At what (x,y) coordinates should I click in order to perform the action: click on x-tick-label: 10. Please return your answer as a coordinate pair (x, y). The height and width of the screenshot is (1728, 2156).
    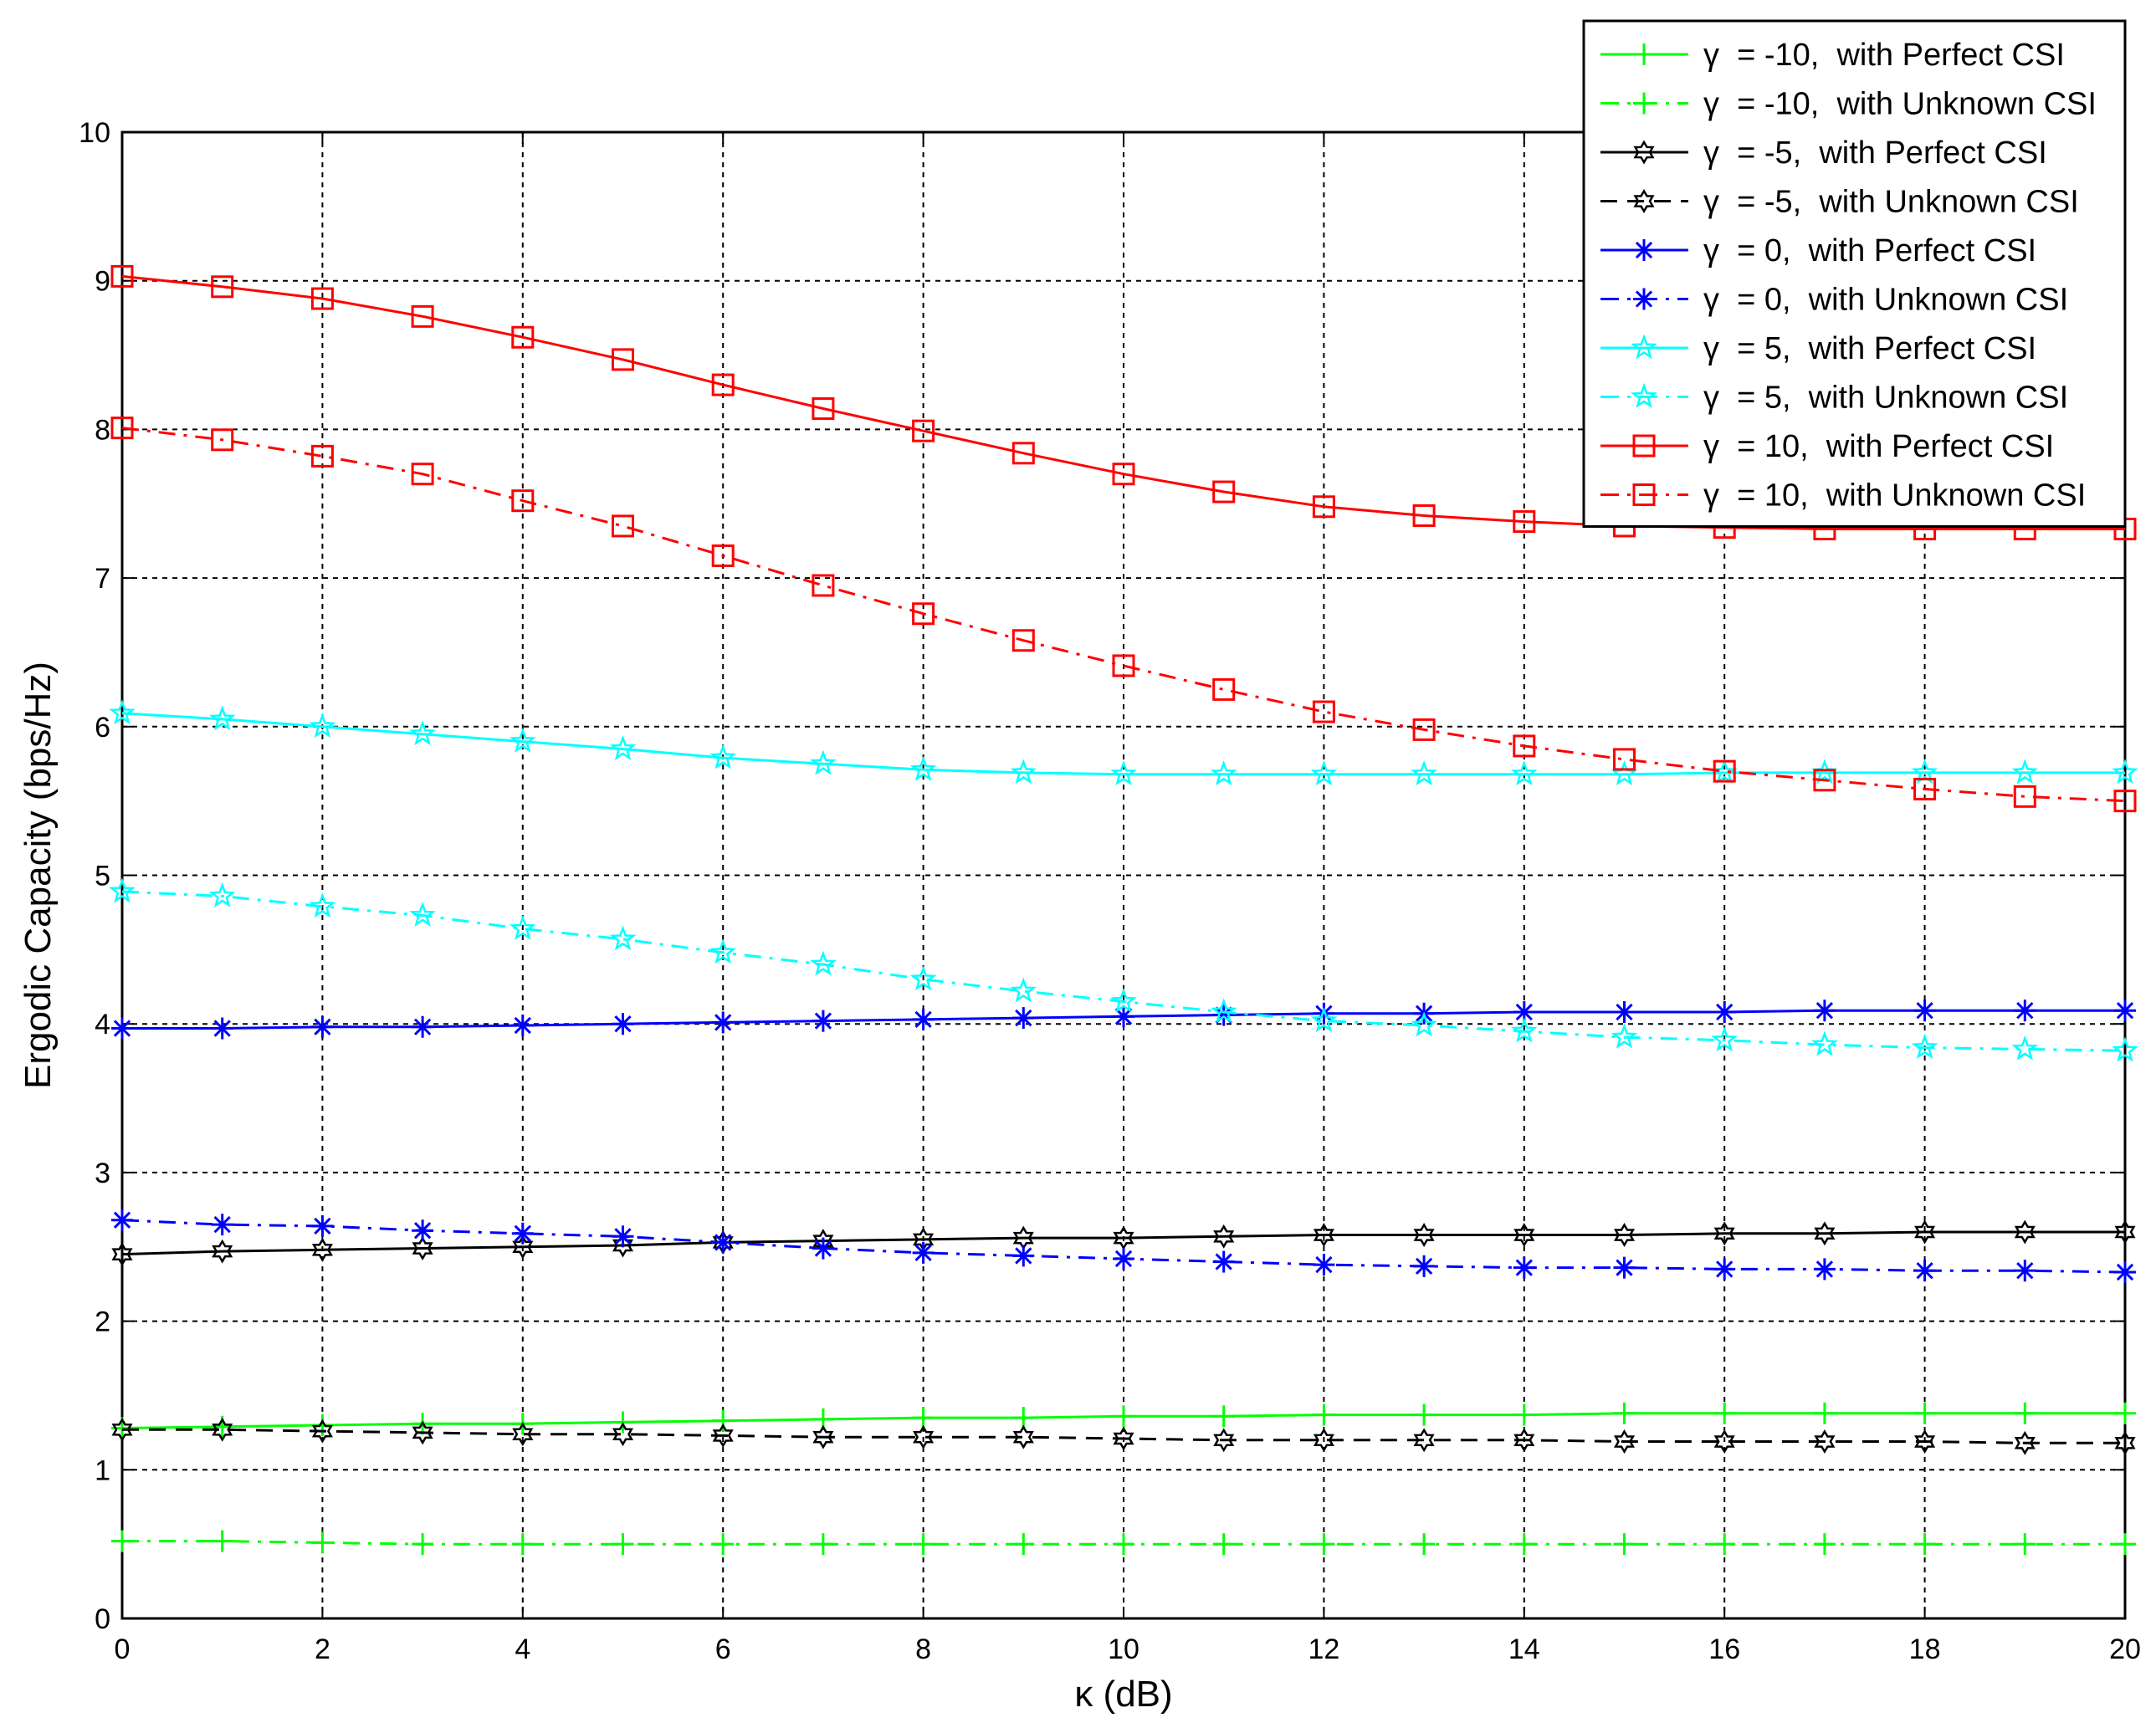
    Looking at the image, I should click on (1123, 1649).